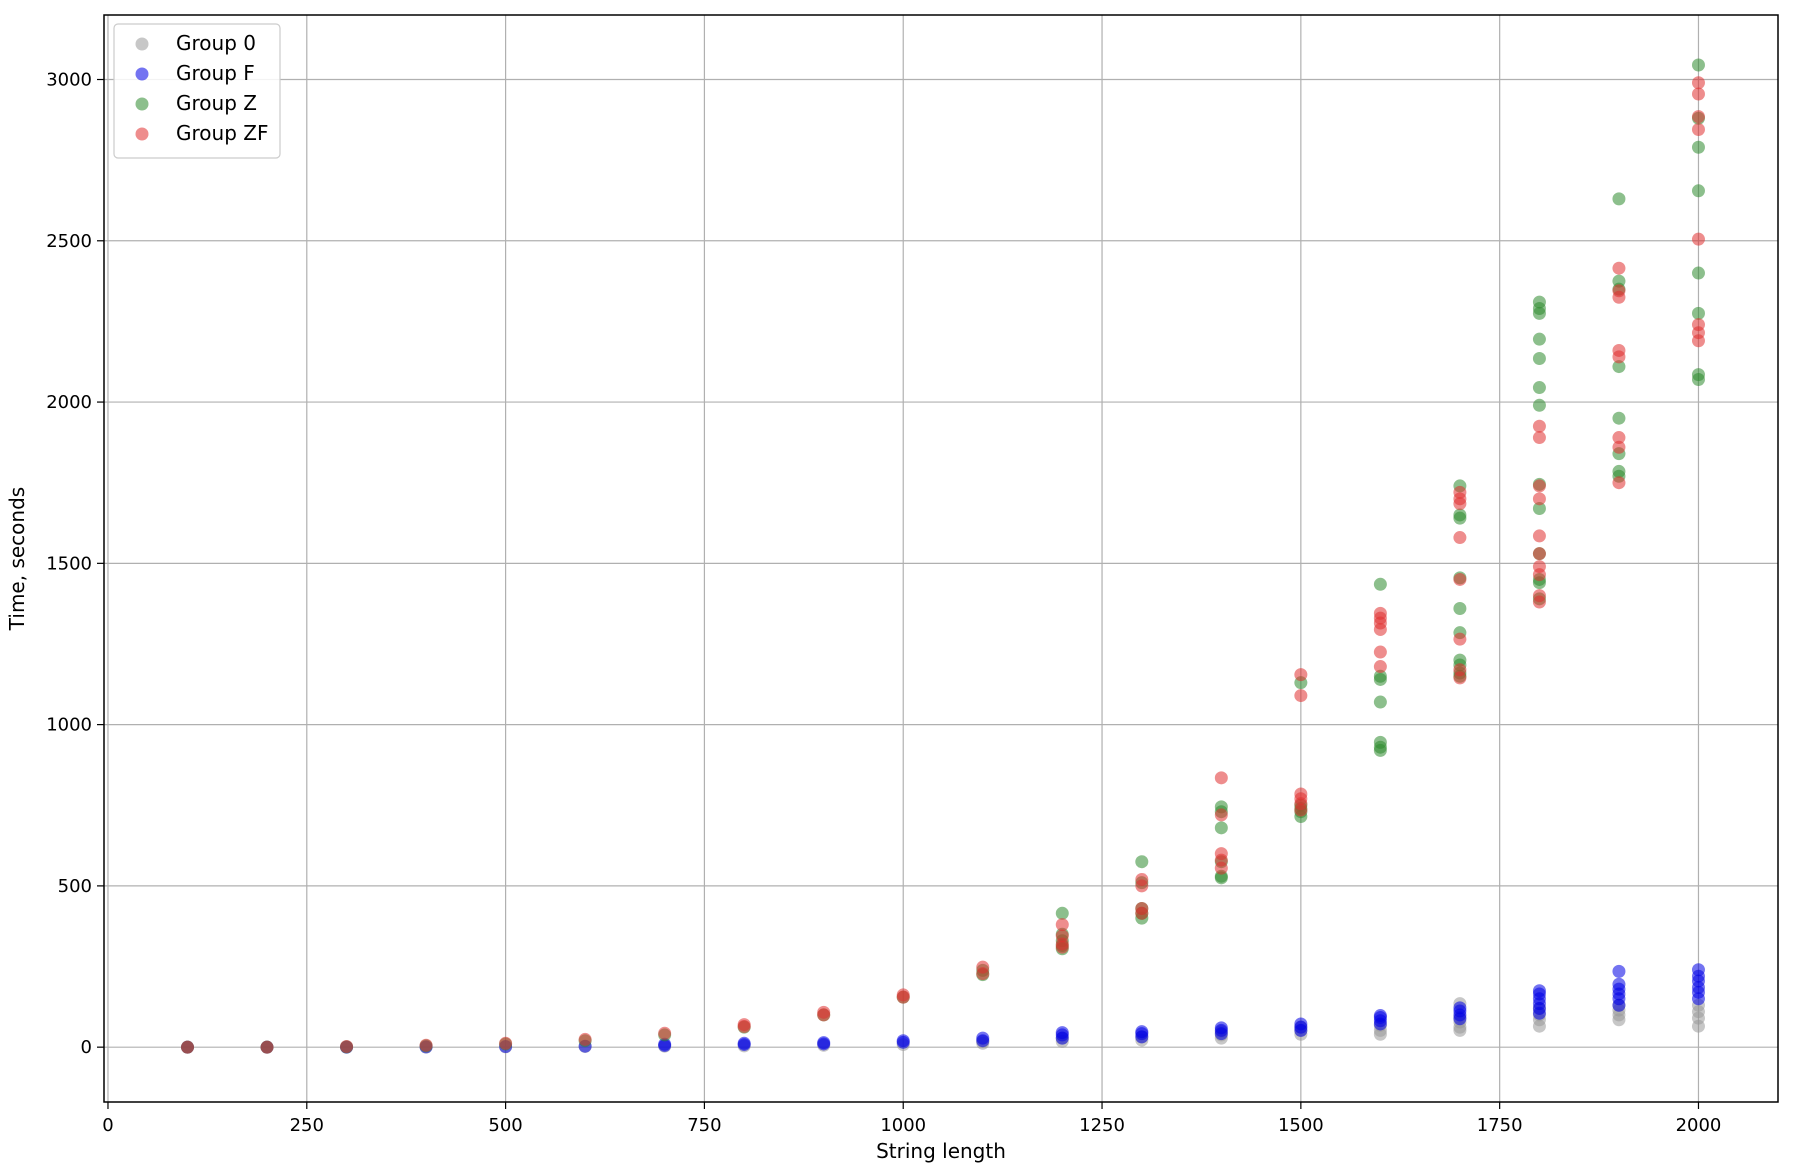 The width and height of the screenshot is (1800, 1176). Describe the element at coordinates (17, 559) in the screenshot. I see `y-axis-label: Time, seconds` at that location.